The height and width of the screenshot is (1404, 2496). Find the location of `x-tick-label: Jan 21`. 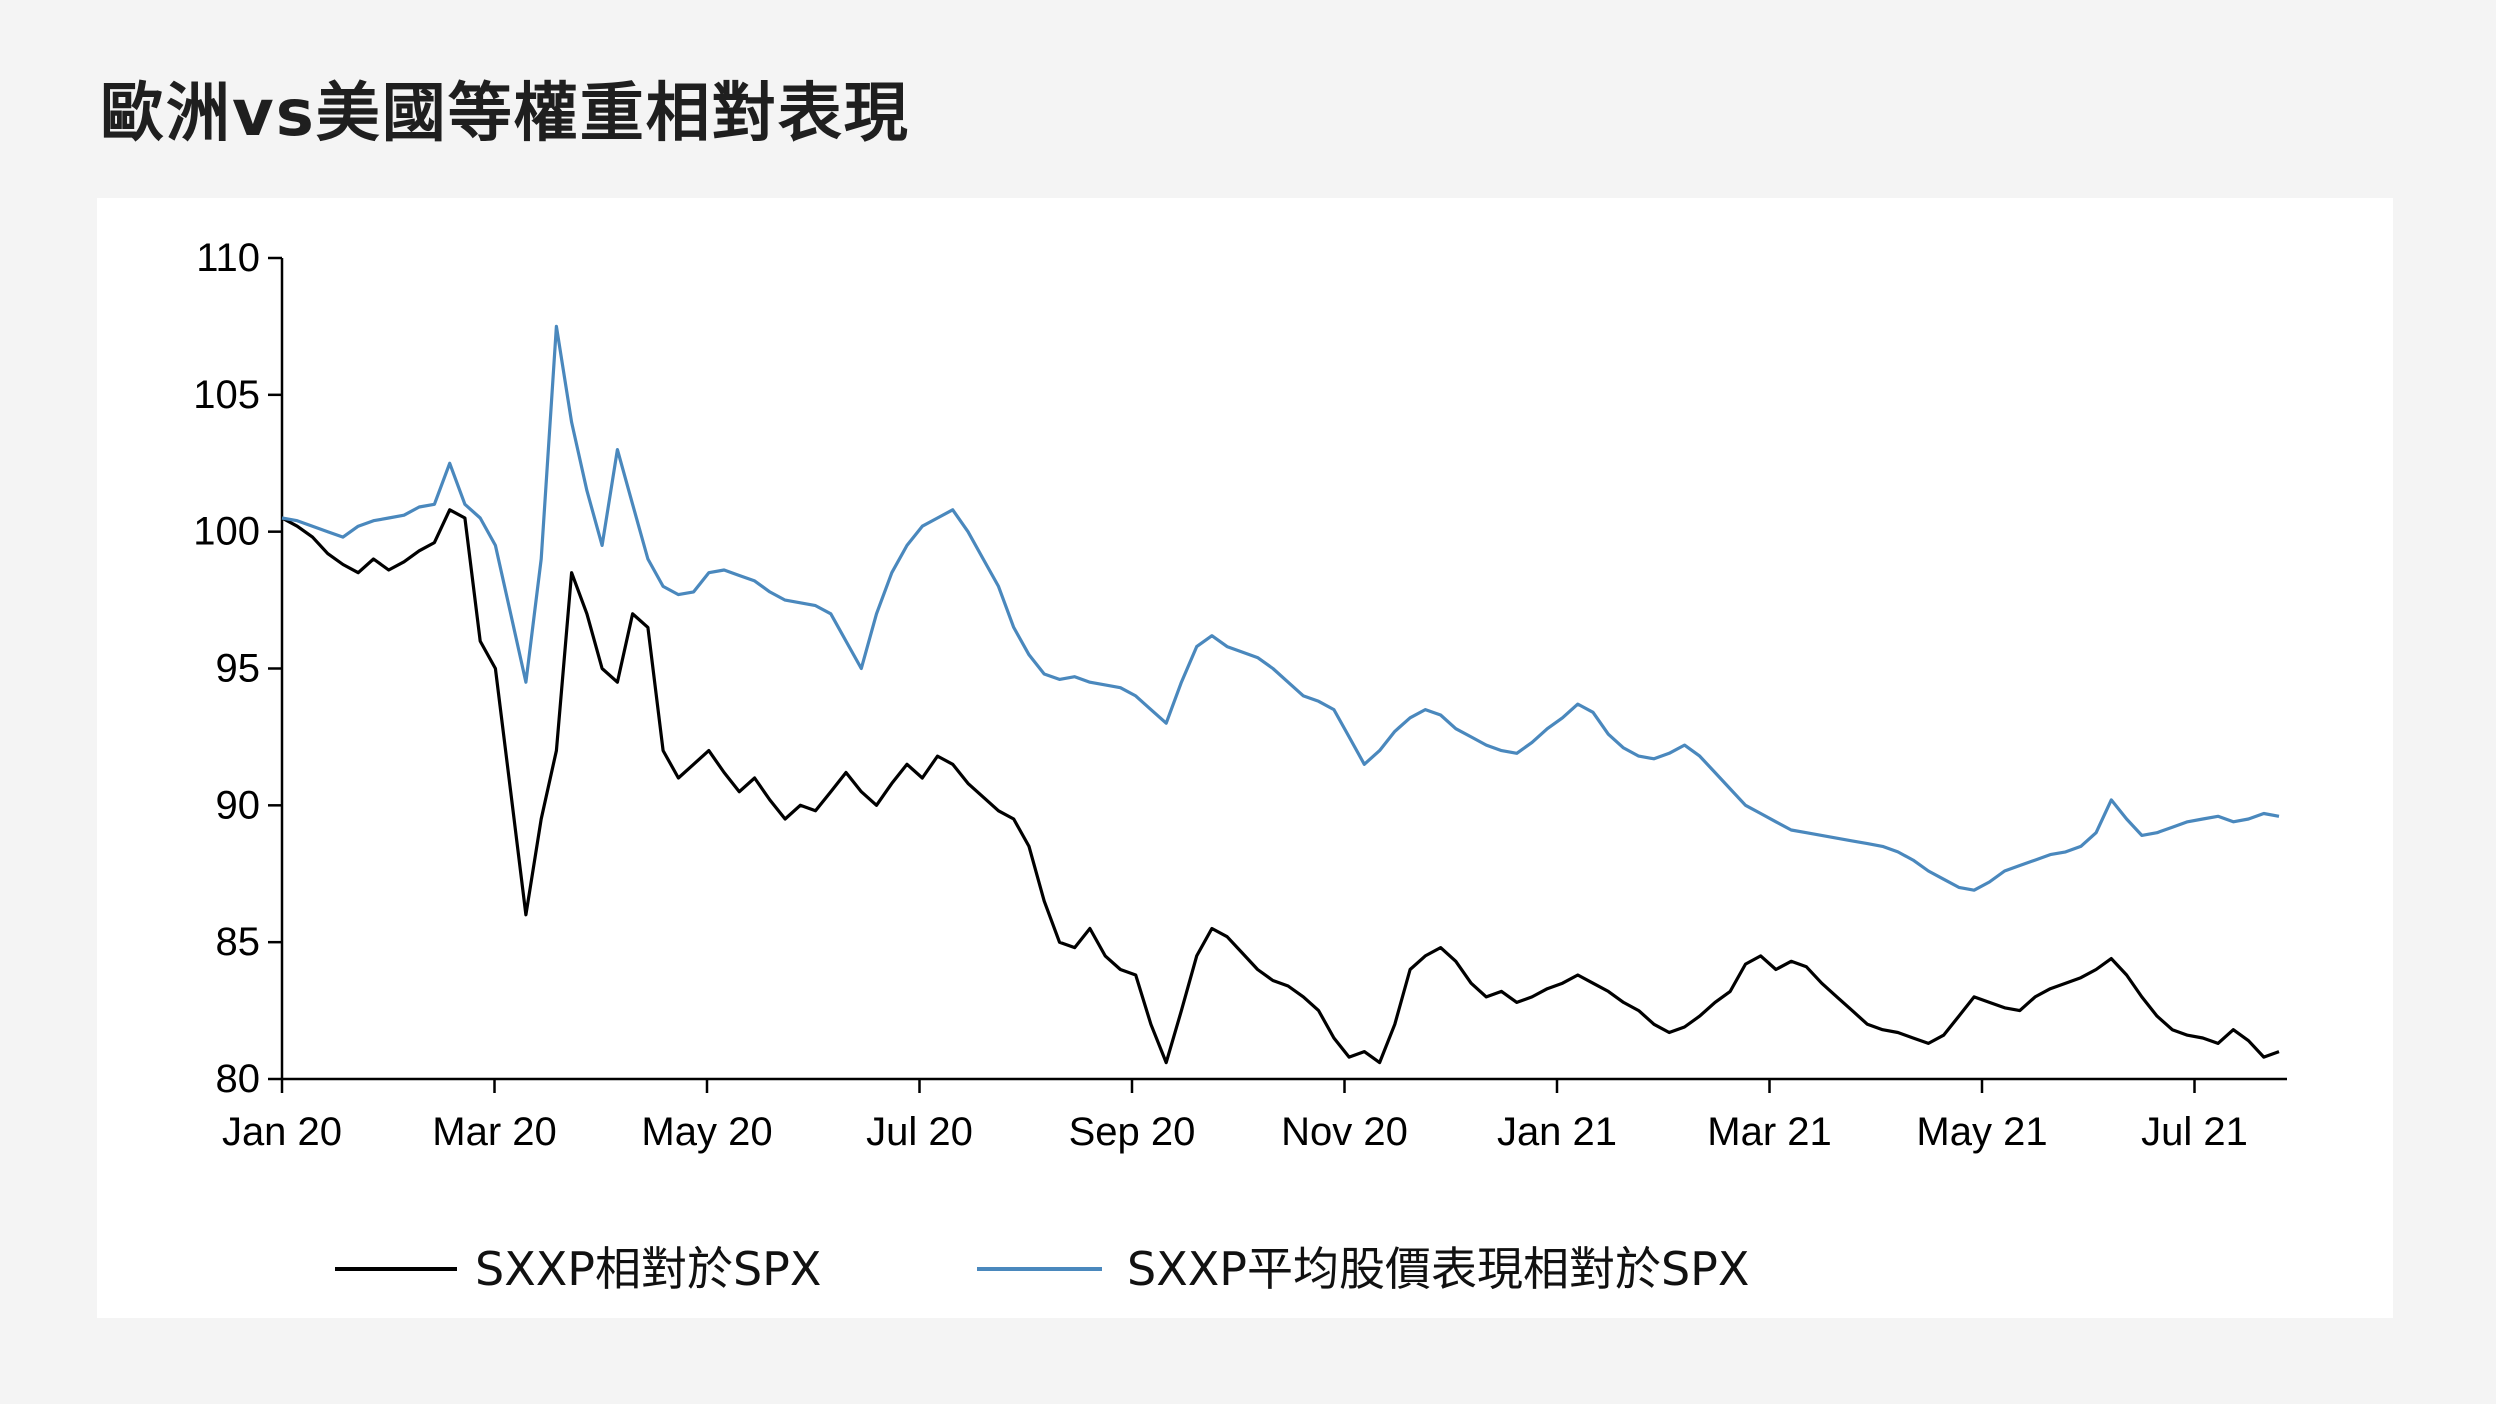

x-tick-label: Jan 21 is located at coordinates (1557, 1132).